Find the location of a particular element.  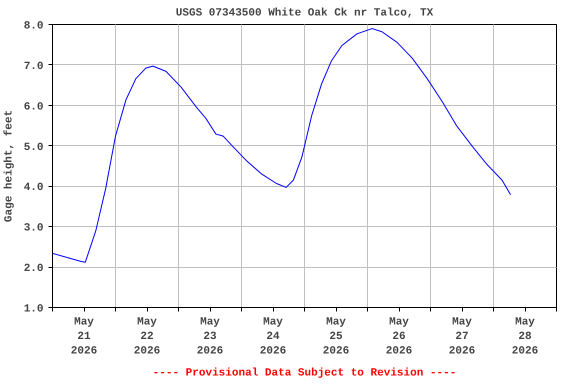

chart-title: USGS 07343500 White Oak Ck nr Talco, TX is located at coordinates (305, 14).